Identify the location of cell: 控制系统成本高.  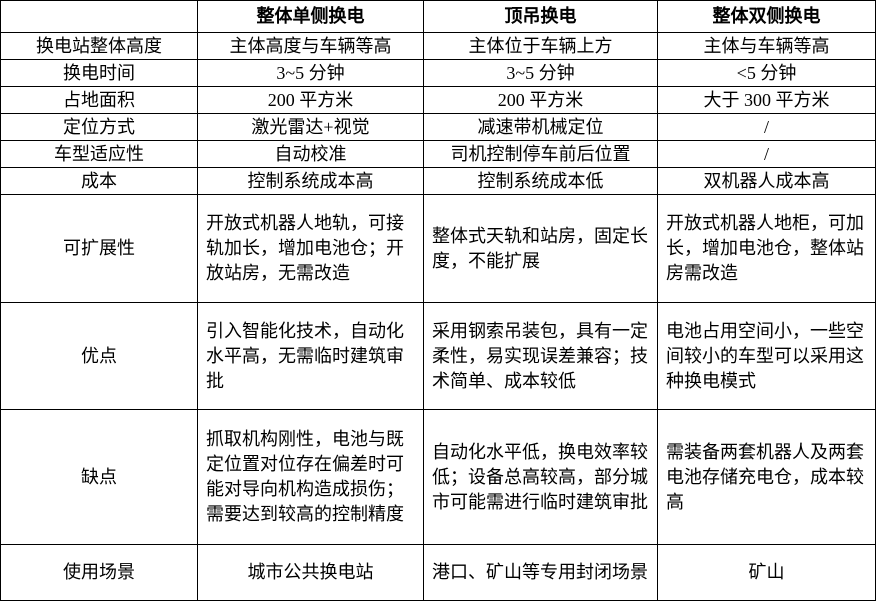
(310, 181).